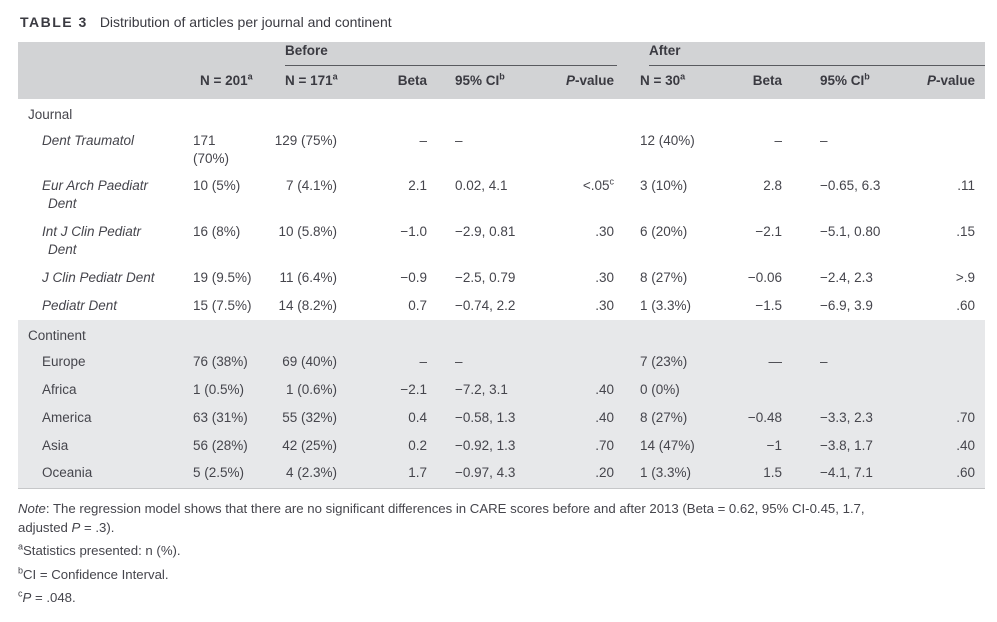 Image resolution: width=997 pixels, height=622 pixels. What do you see at coordinates (311, 186) in the screenshot?
I see `table-cell: 7 (4.1%)` at bounding box center [311, 186].